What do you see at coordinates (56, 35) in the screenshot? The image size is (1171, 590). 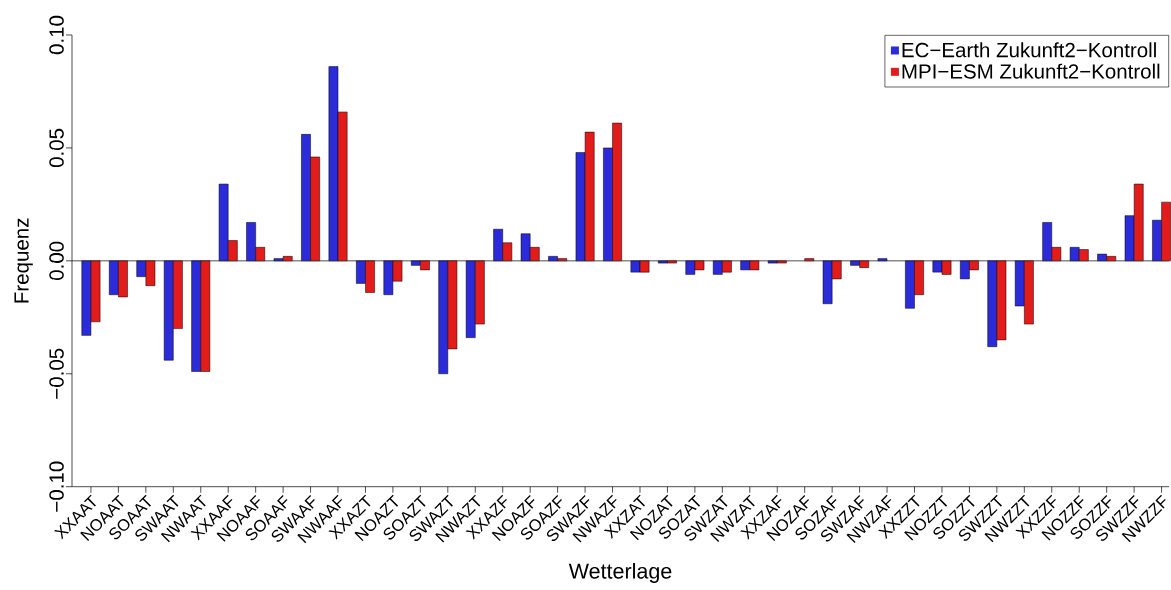 I see `y-tick-label: 0.10` at bounding box center [56, 35].